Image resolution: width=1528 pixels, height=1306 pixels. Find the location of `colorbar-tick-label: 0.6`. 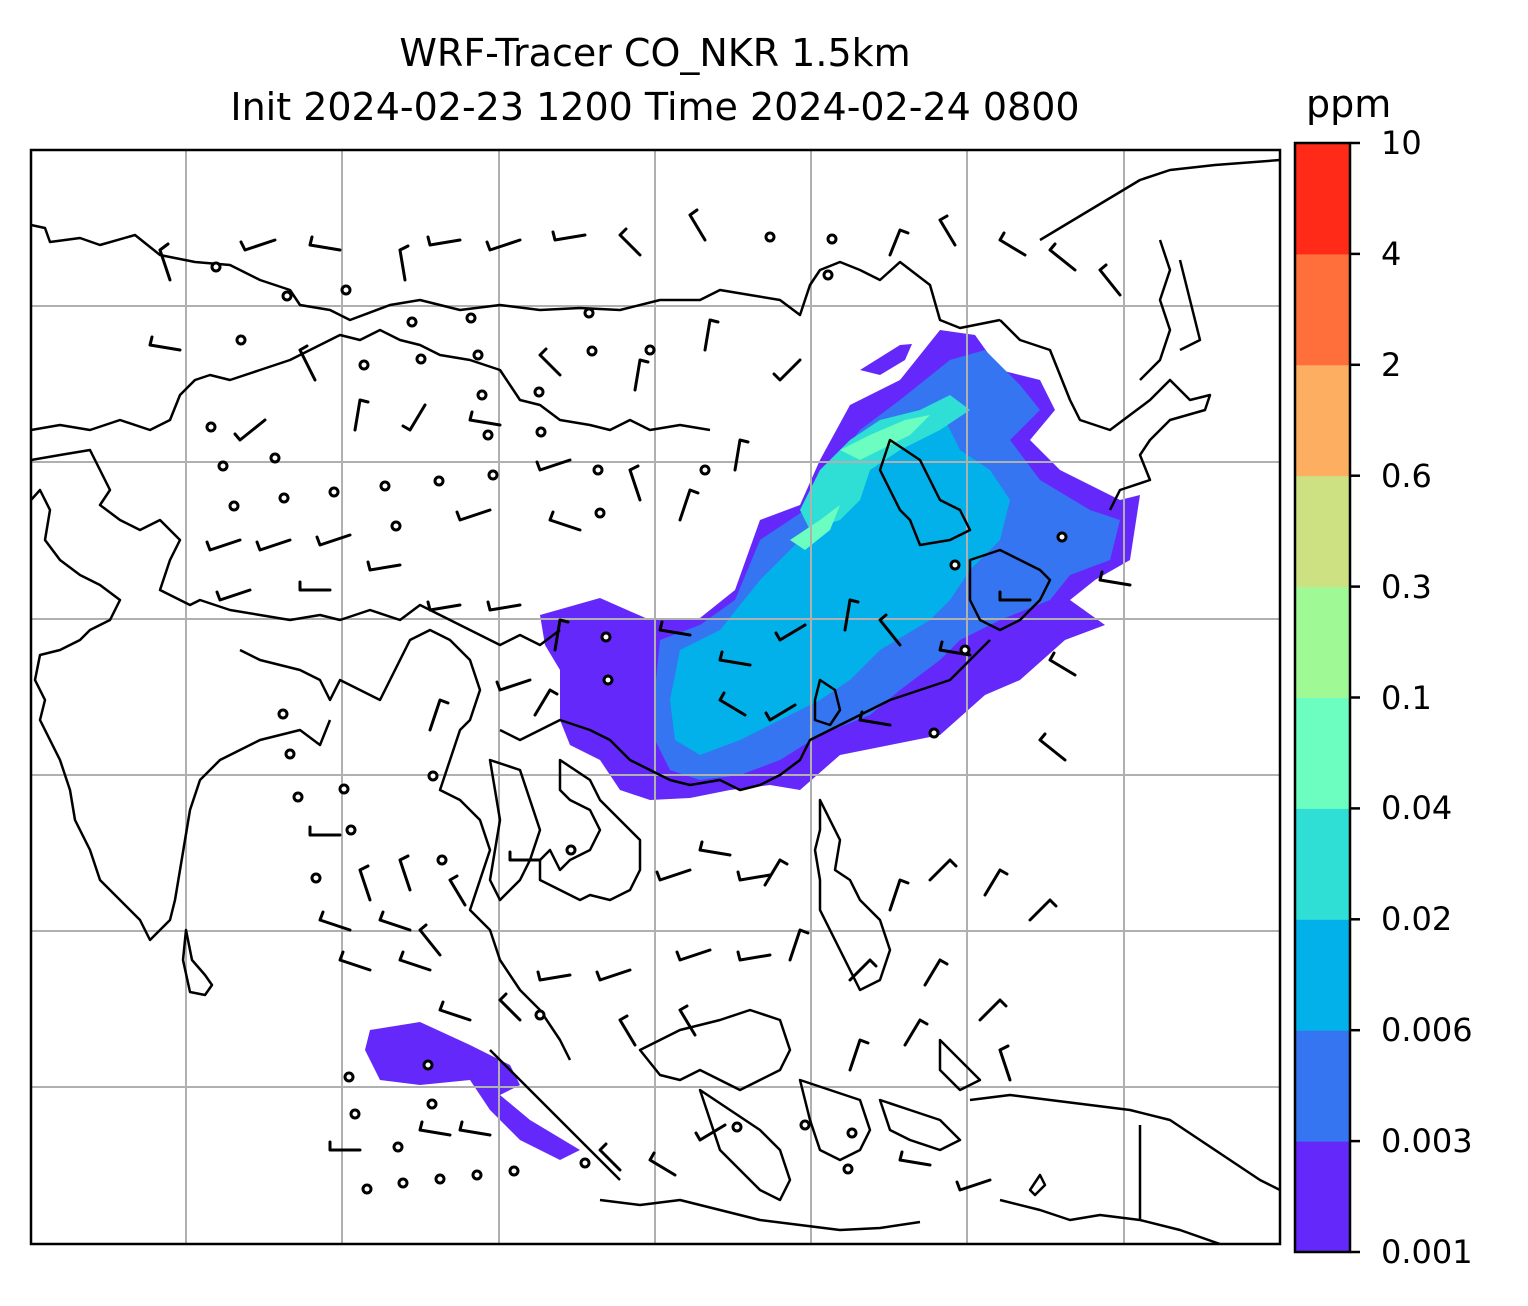

colorbar-tick-label: 0.6 is located at coordinates (1406, 475).